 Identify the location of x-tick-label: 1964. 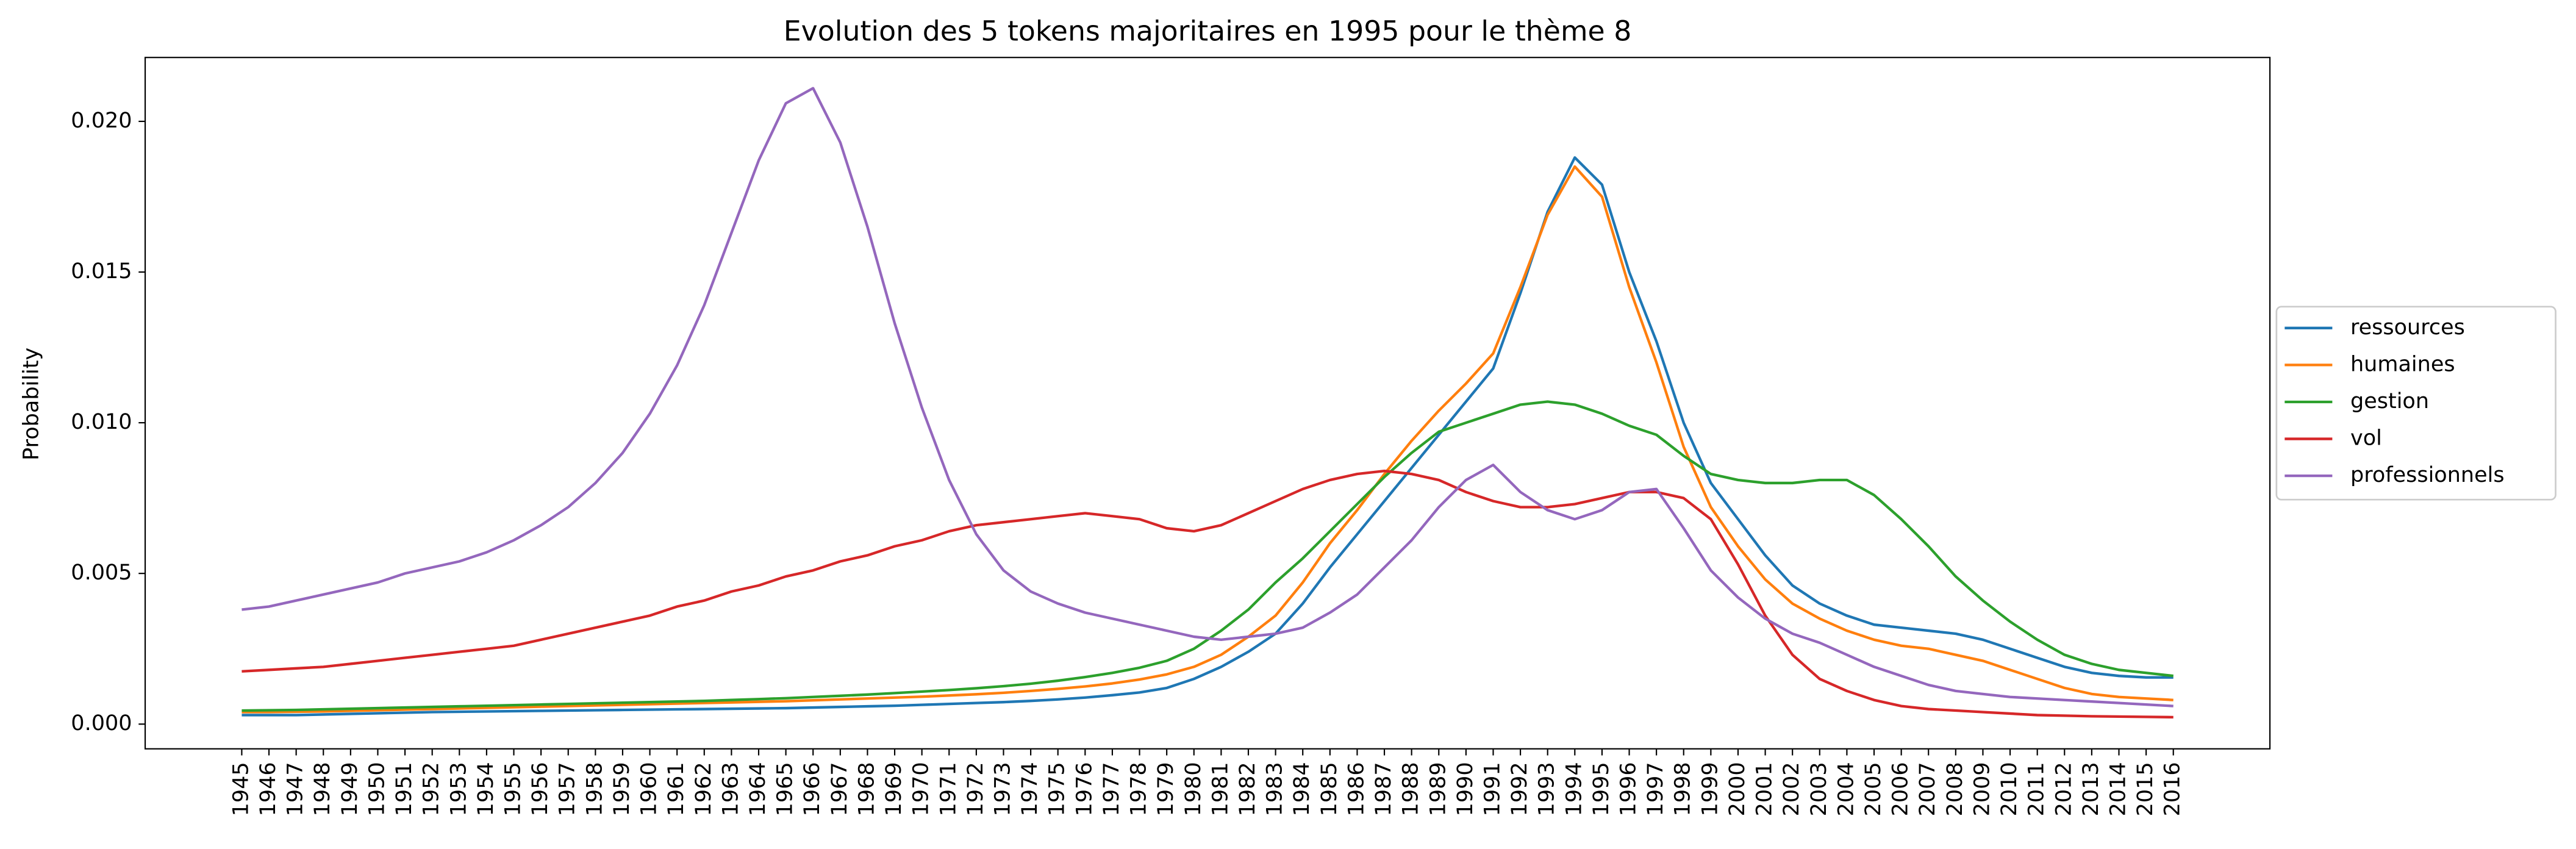
(758, 789).